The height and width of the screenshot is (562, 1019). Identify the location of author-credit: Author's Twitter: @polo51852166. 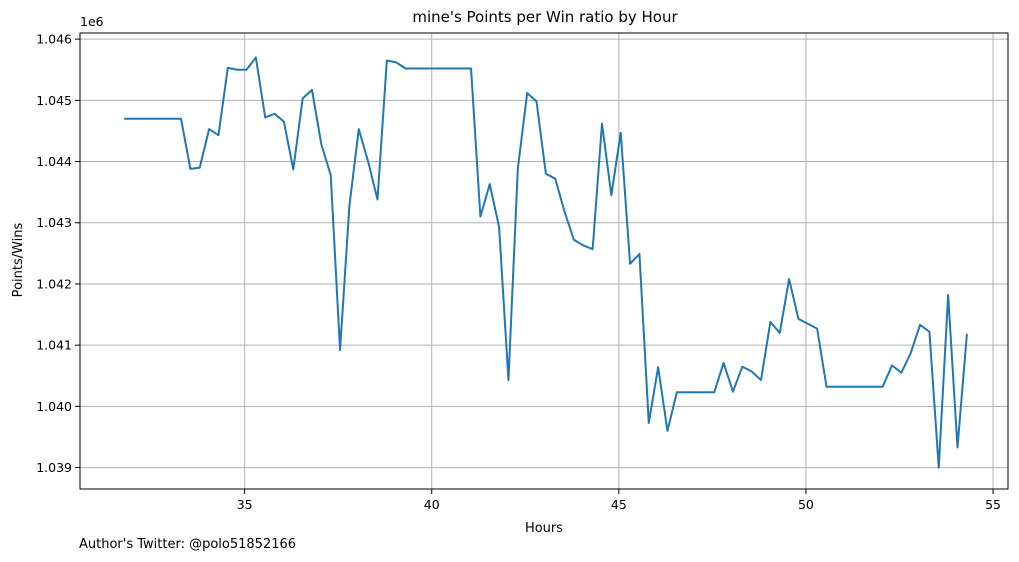
(188, 544).